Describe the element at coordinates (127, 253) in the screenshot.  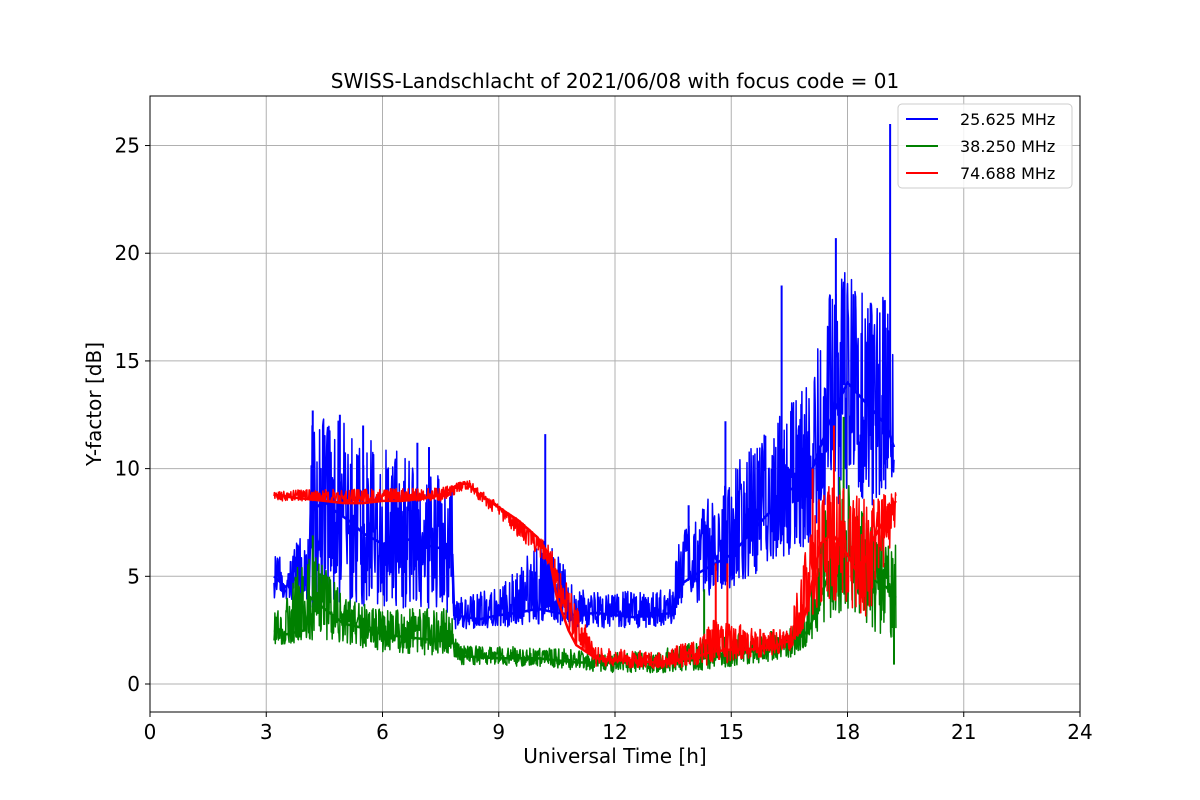
I see `y-tick-label: 20` at that location.